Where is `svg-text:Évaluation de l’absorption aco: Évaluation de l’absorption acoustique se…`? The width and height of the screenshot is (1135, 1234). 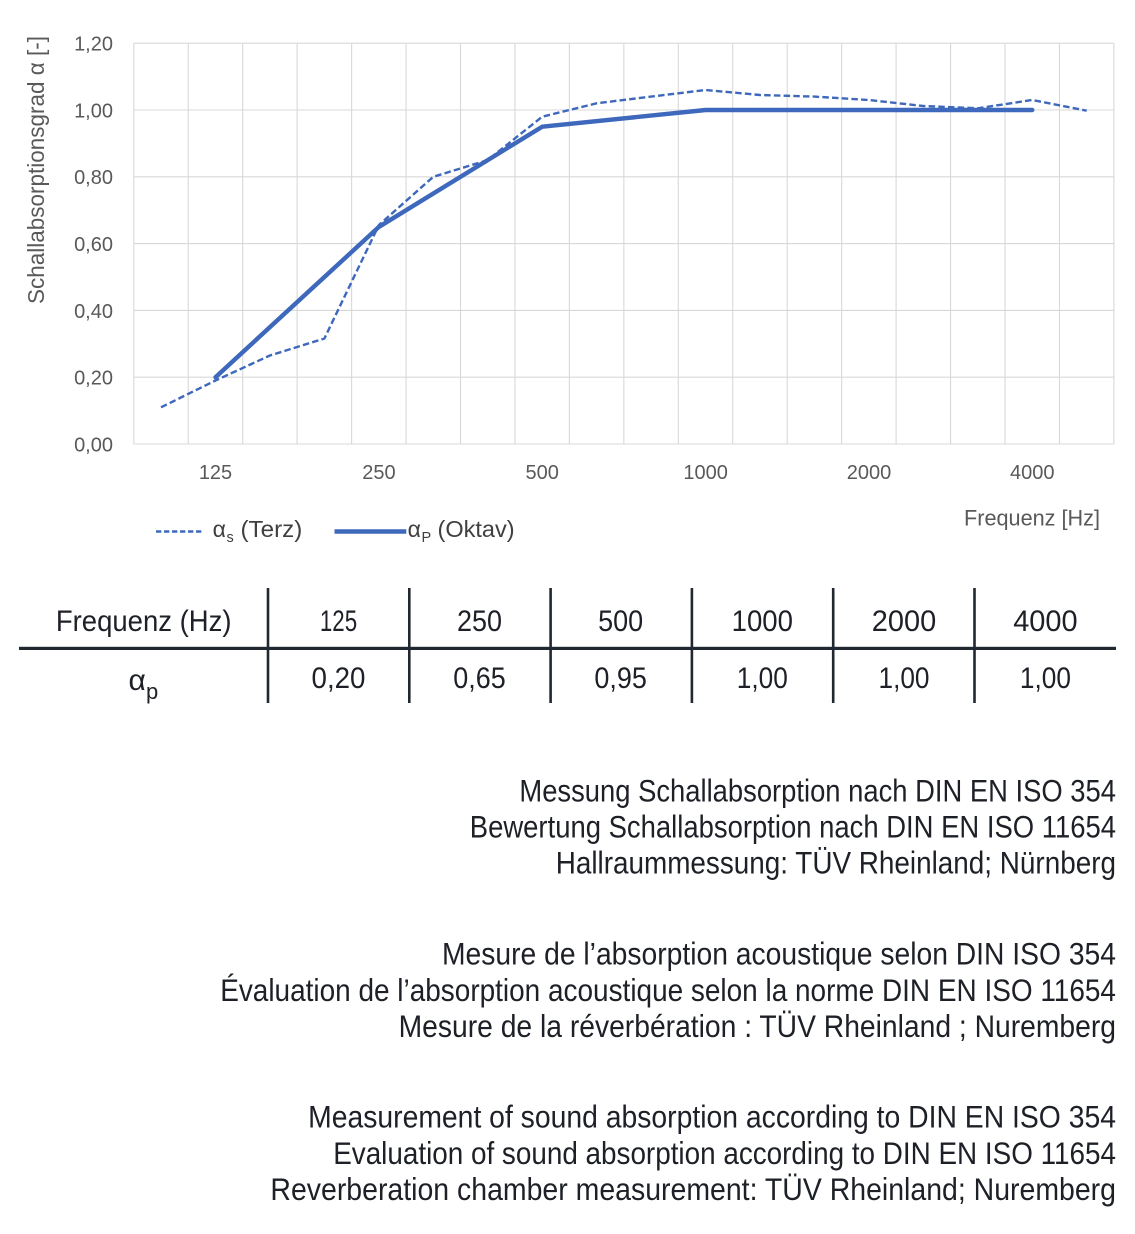
svg-text:Évaluation de l’absorption aco: Évaluation de l’absorption acoustique se… is located at coordinates (668, 990).